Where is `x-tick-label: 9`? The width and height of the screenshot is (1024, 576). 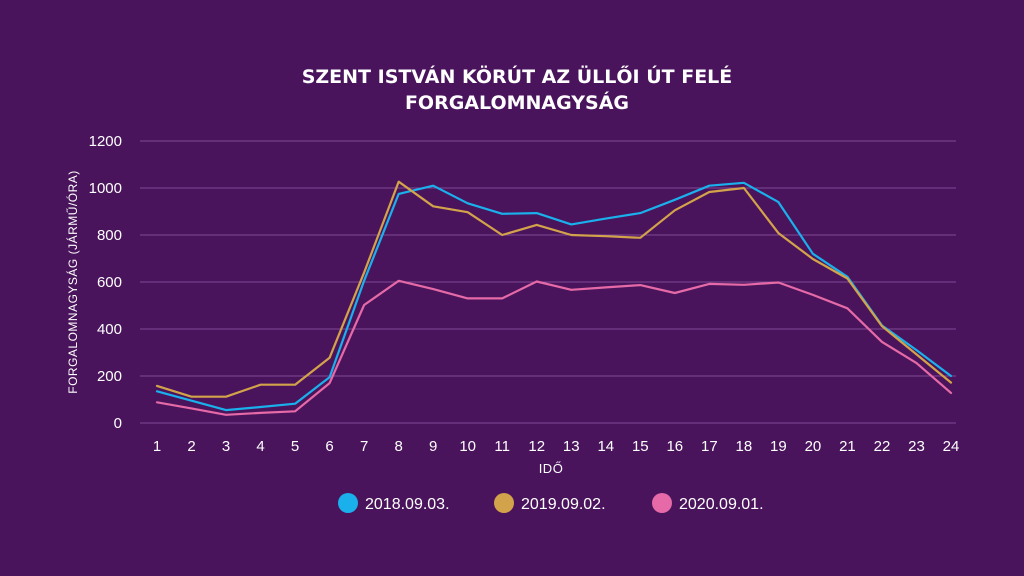
x-tick-label: 9 is located at coordinates (433, 446).